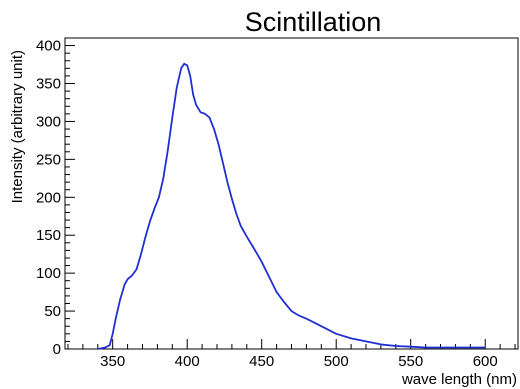  What do you see at coordinates (48, 121) in the screenshot?
I see `y-tick-label: 300` at bounding box center [48, 121].